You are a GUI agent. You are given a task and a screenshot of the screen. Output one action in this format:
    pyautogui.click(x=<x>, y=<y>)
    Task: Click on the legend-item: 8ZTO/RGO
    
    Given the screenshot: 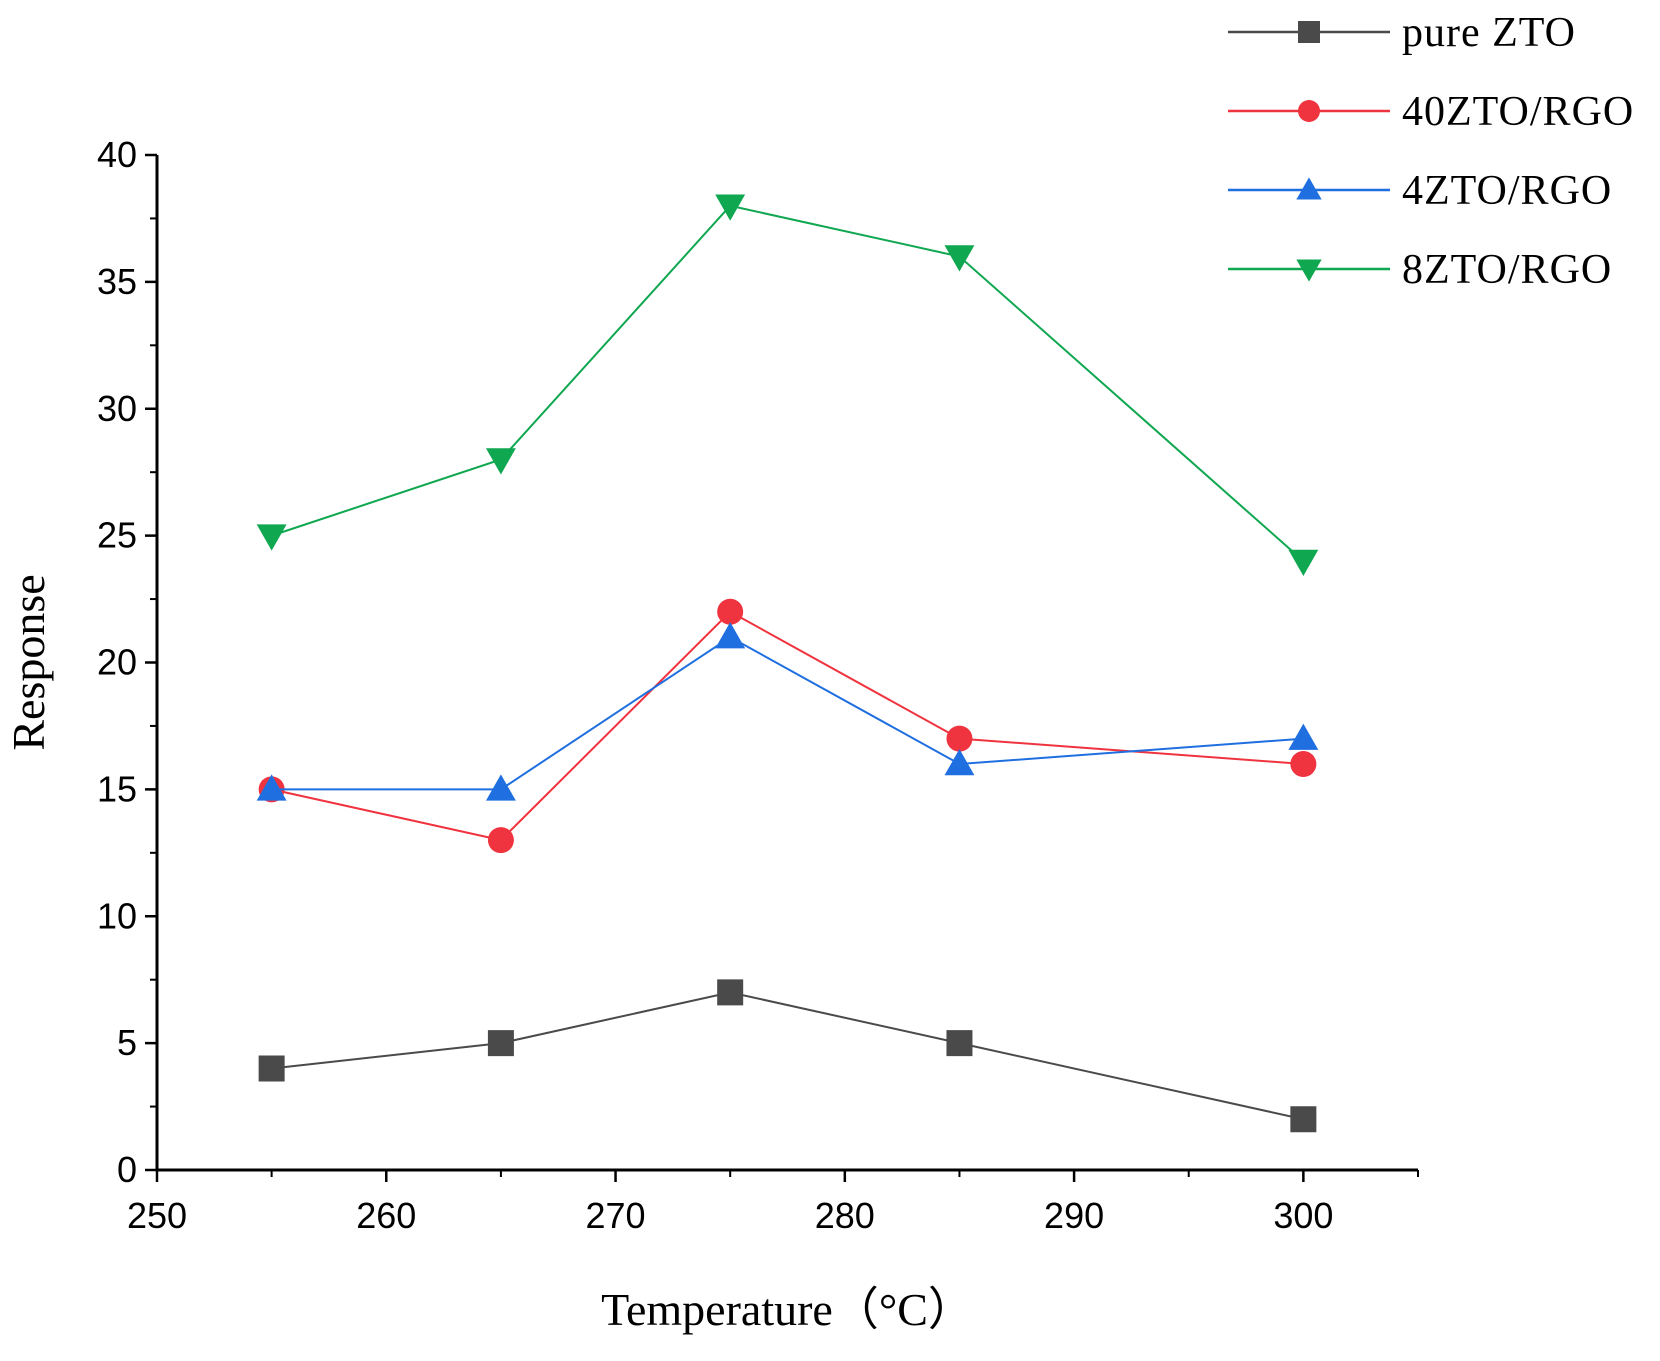 What is the action you would take?
    pyautogui.click(x=1420, y=270)
    